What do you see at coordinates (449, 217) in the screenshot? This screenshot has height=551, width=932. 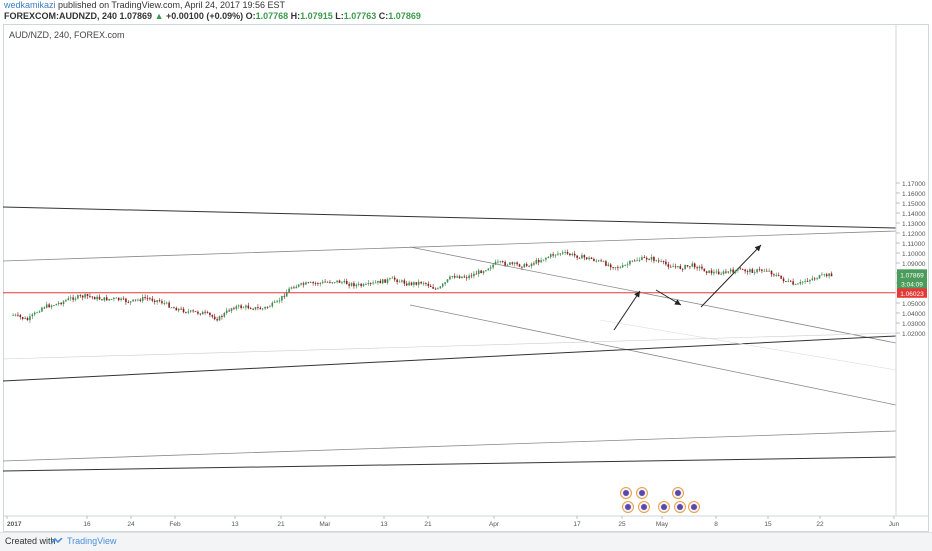 I see `upper-resistance-line` at bounding box center [449, 217].